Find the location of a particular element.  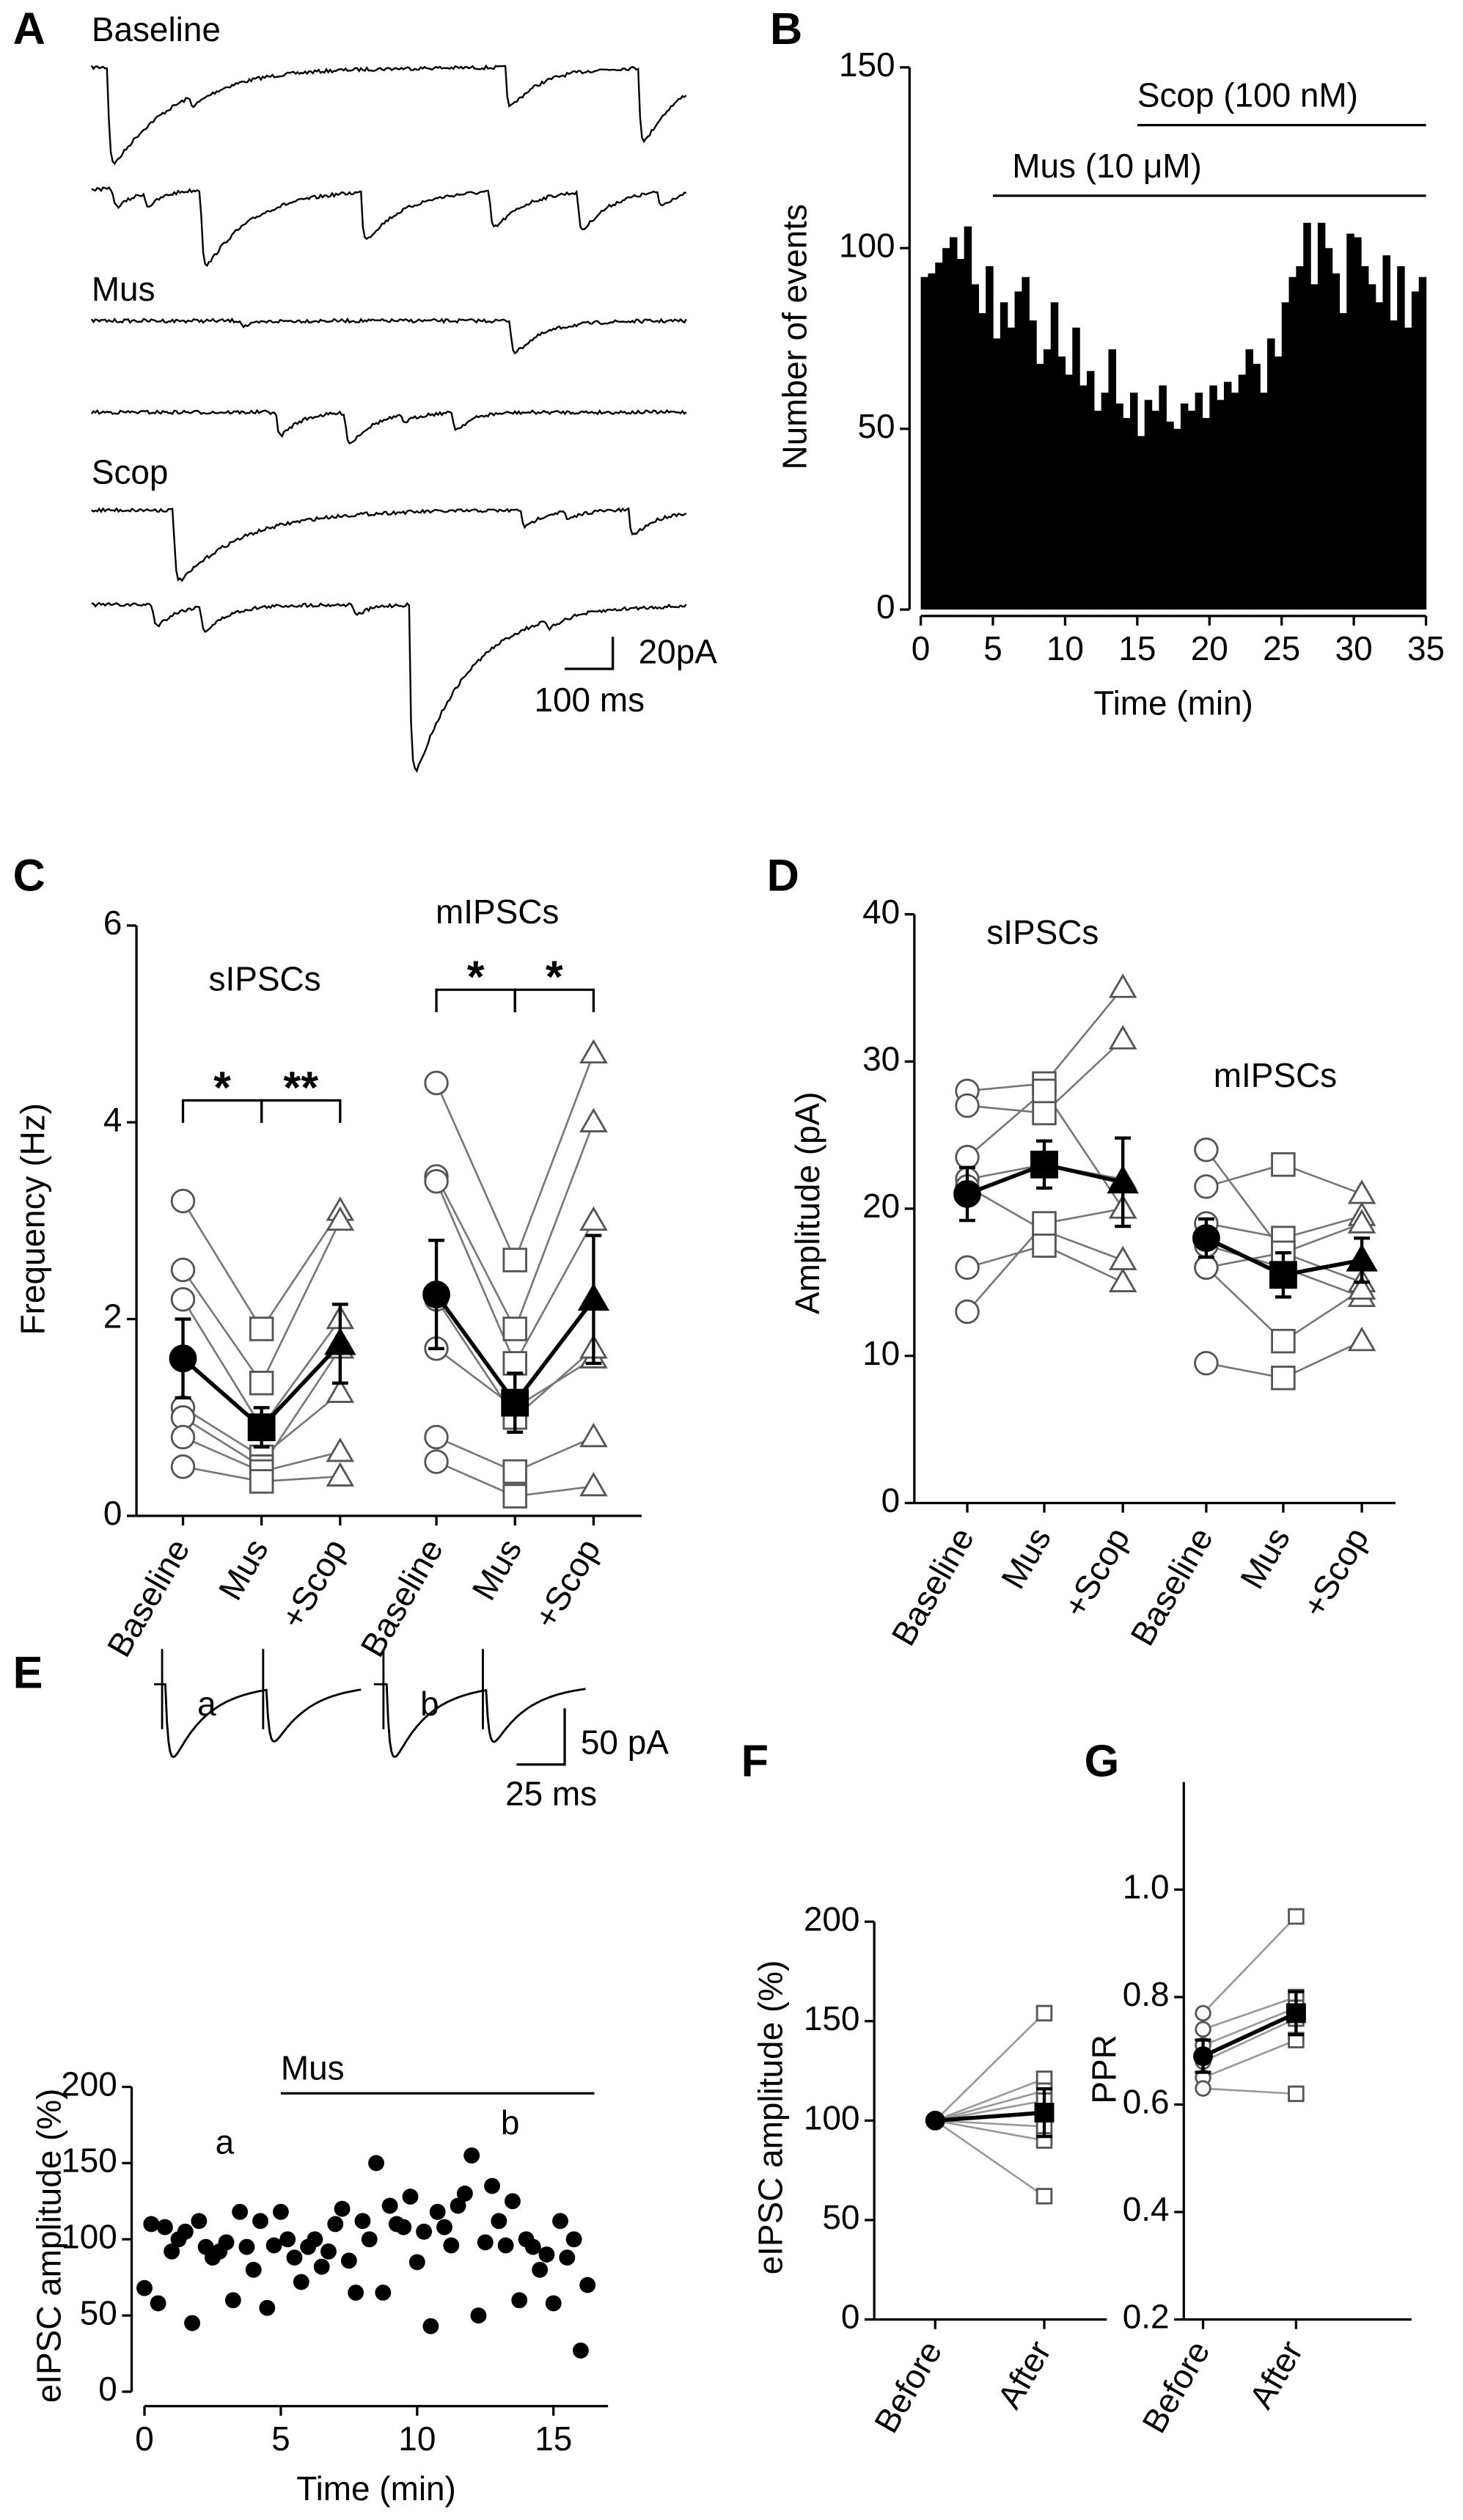

y-tick-label: 100 is located at coordinates (867, 245).